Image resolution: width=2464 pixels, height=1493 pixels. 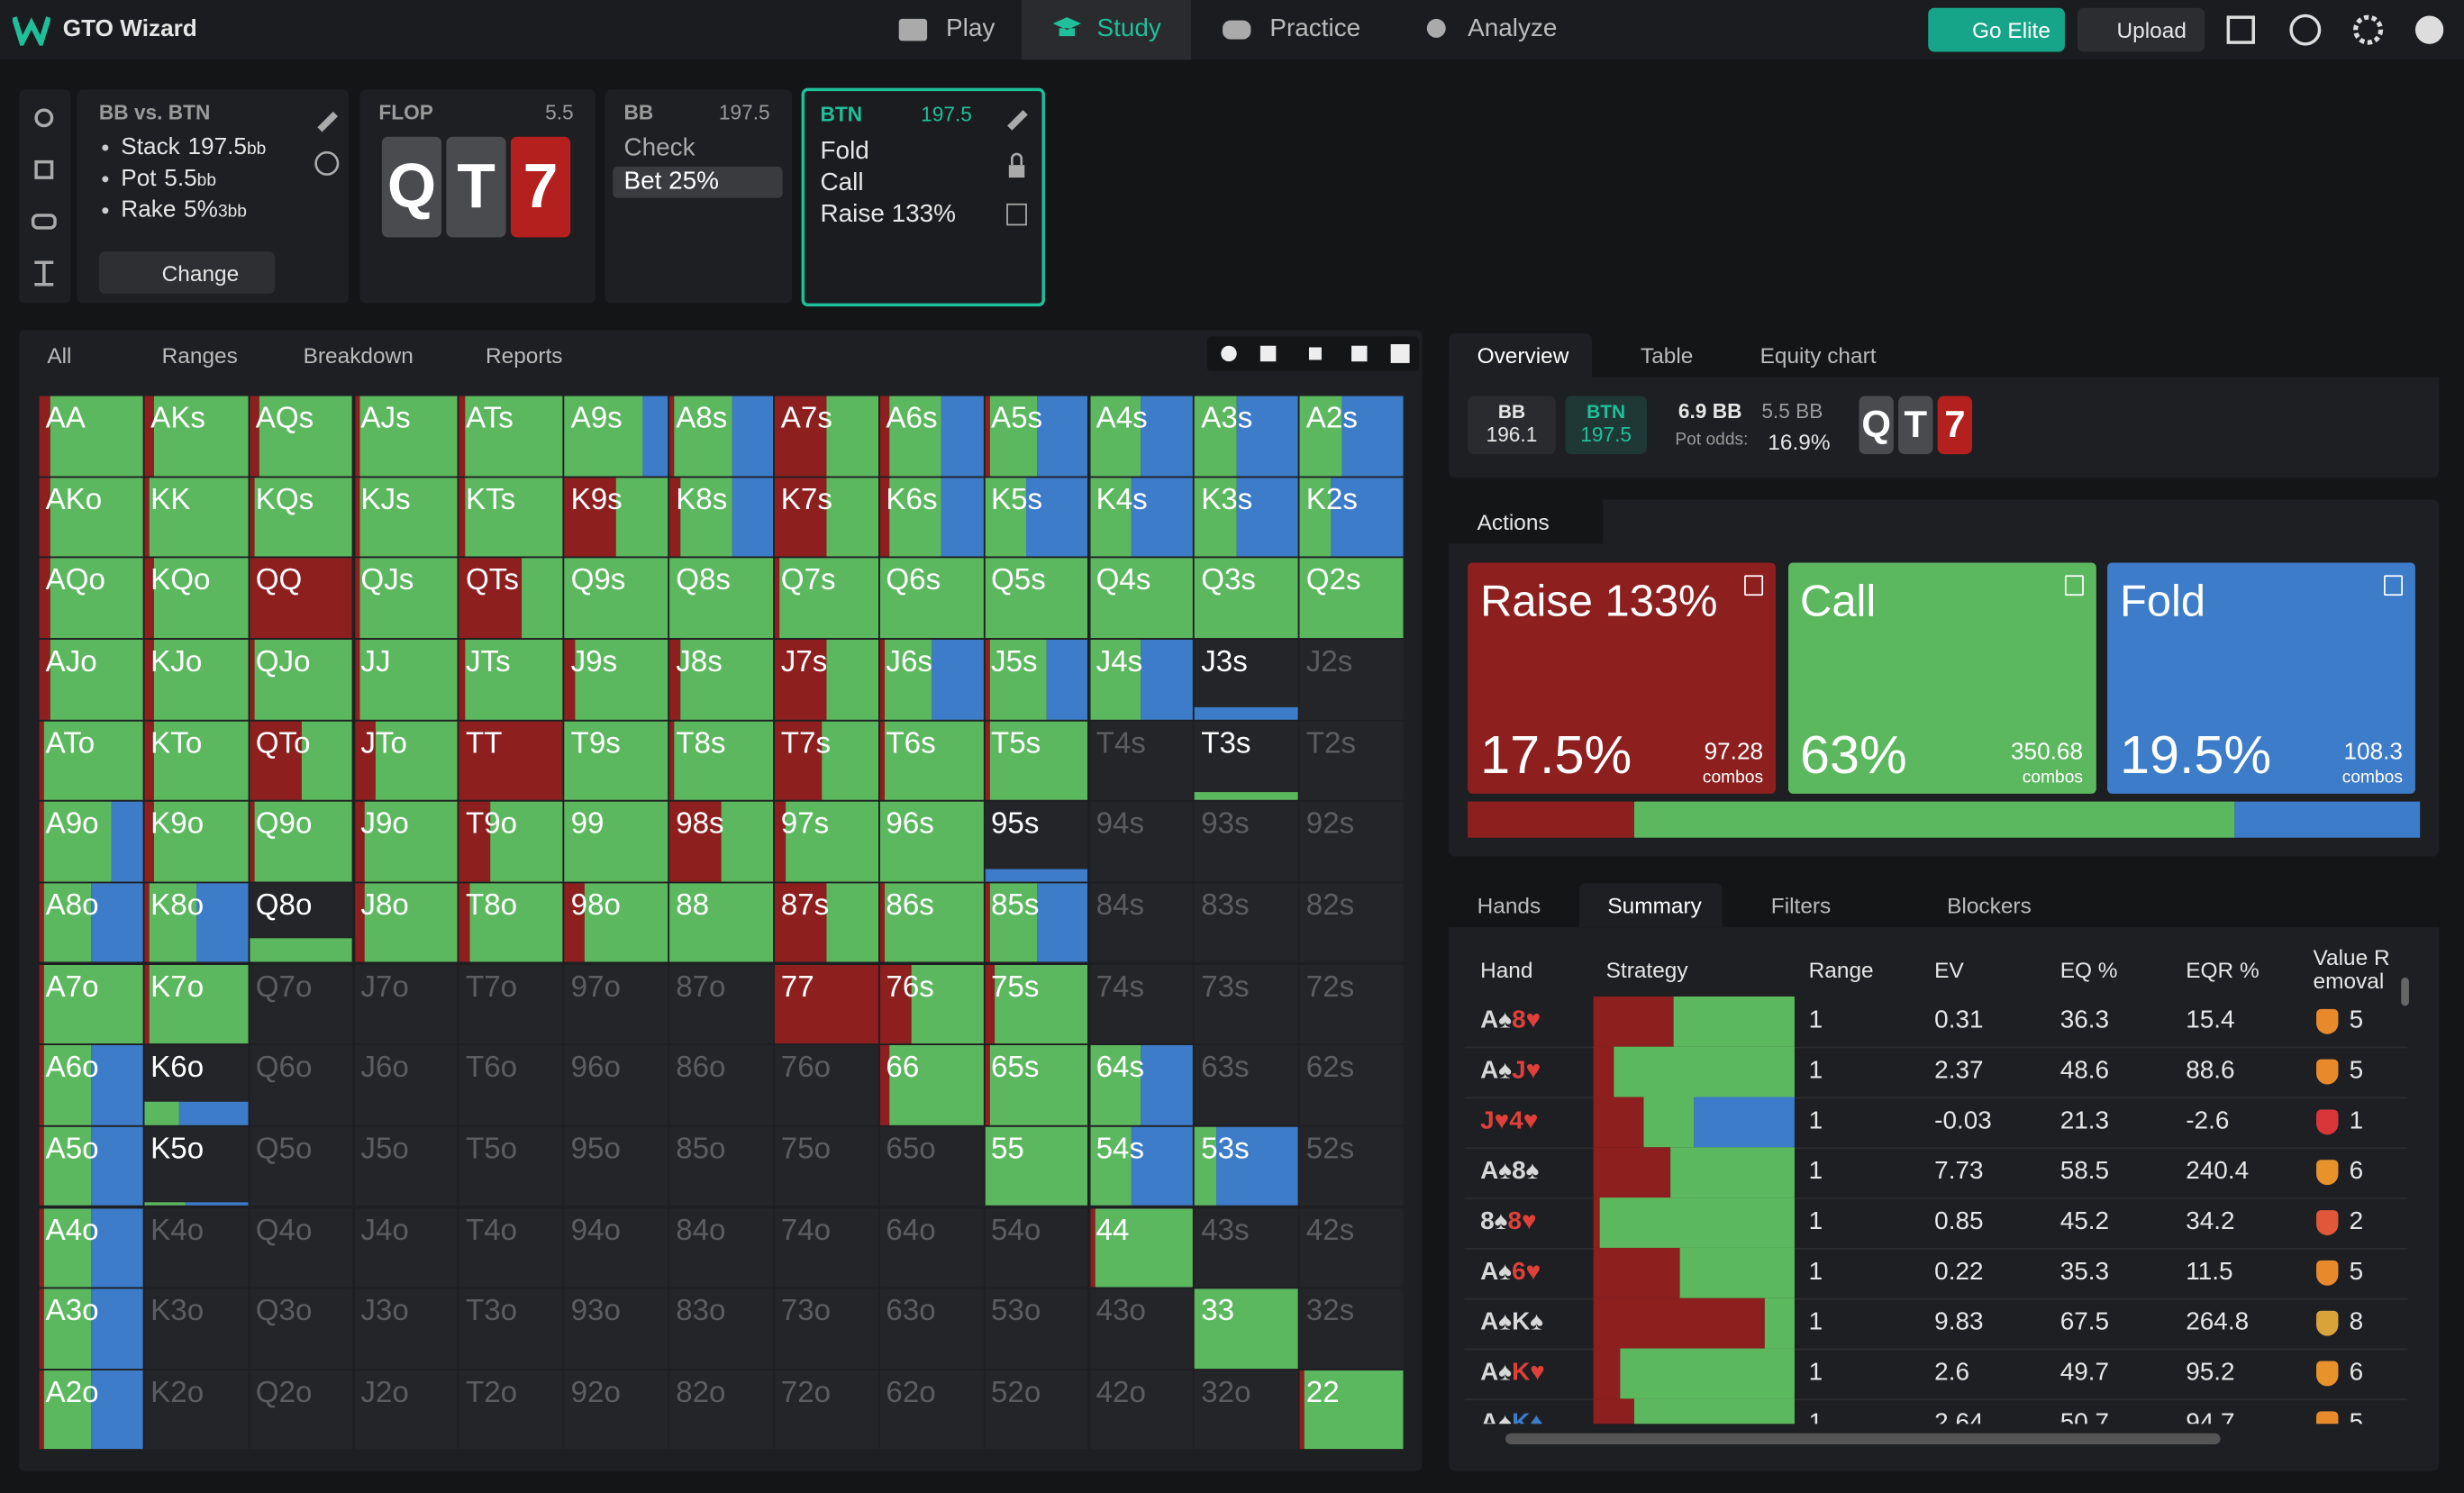 What do you see at coordinates (1036, 679) in the screenshot?
I see `hand-cell: J5s` at bounding box center [1036, 679].